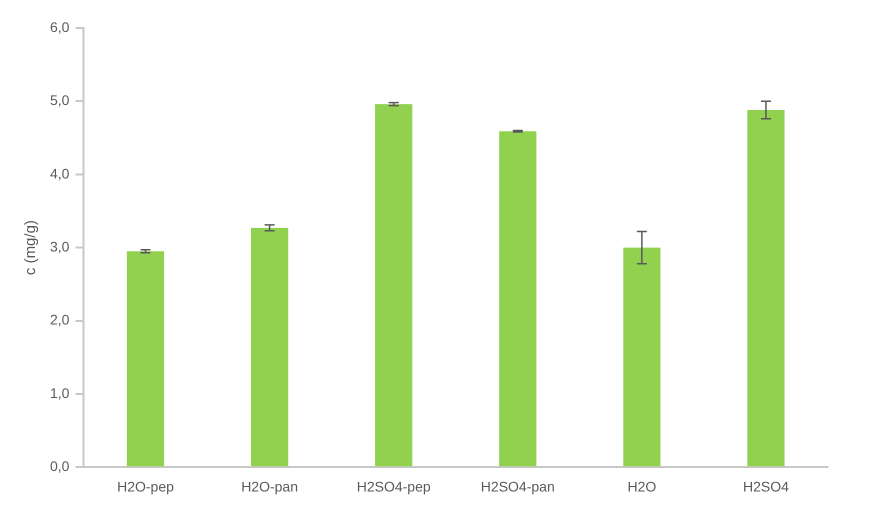  What do you see at coordinates (145, 486) in the screenshot?
I see `x-tick-label: H2O-pep` at bounding box center [145, 486].